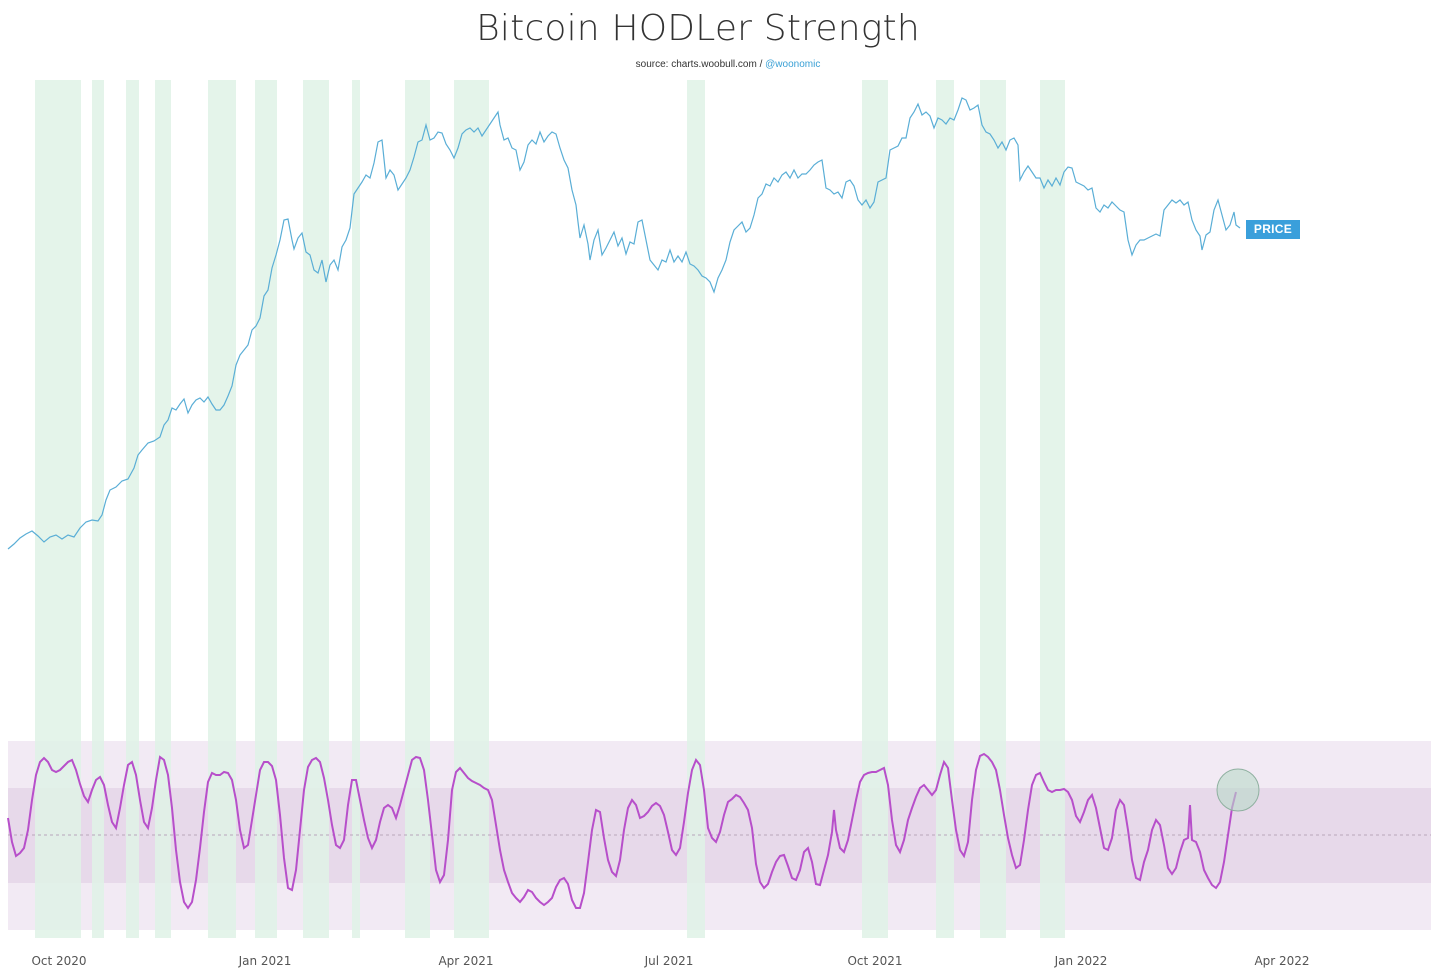 This screenshot has width=1456, height=978. Describe the element at coordinates (1273, 229) in the screenshot. I see `price-legend-badge: PRICE` at that location.